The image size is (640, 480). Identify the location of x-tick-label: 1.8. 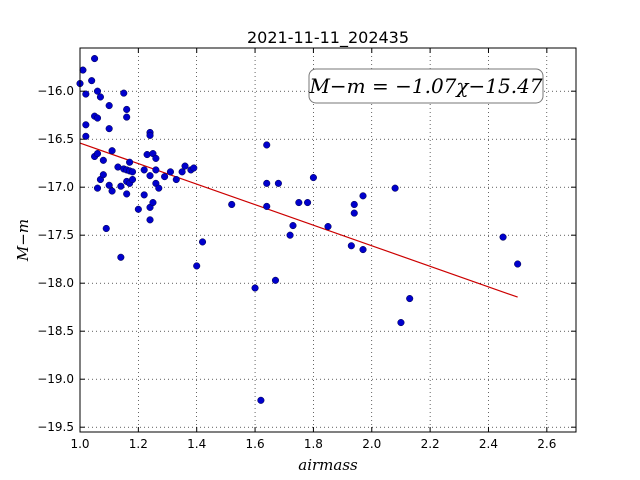
(313, 444).